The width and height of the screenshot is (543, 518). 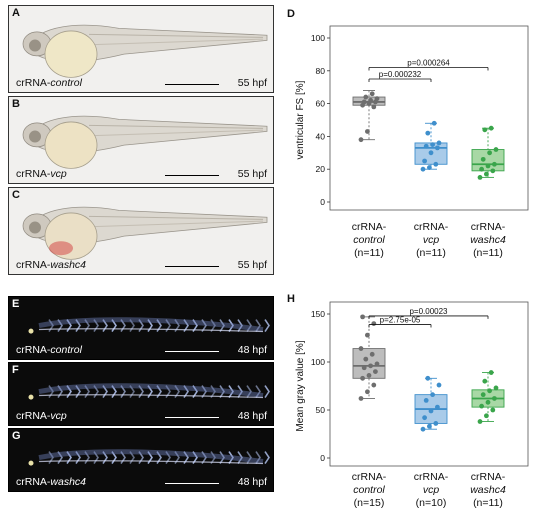 I want to click on x-category-label: crRNA-vcp (n=10), so click(x=431, y=490).